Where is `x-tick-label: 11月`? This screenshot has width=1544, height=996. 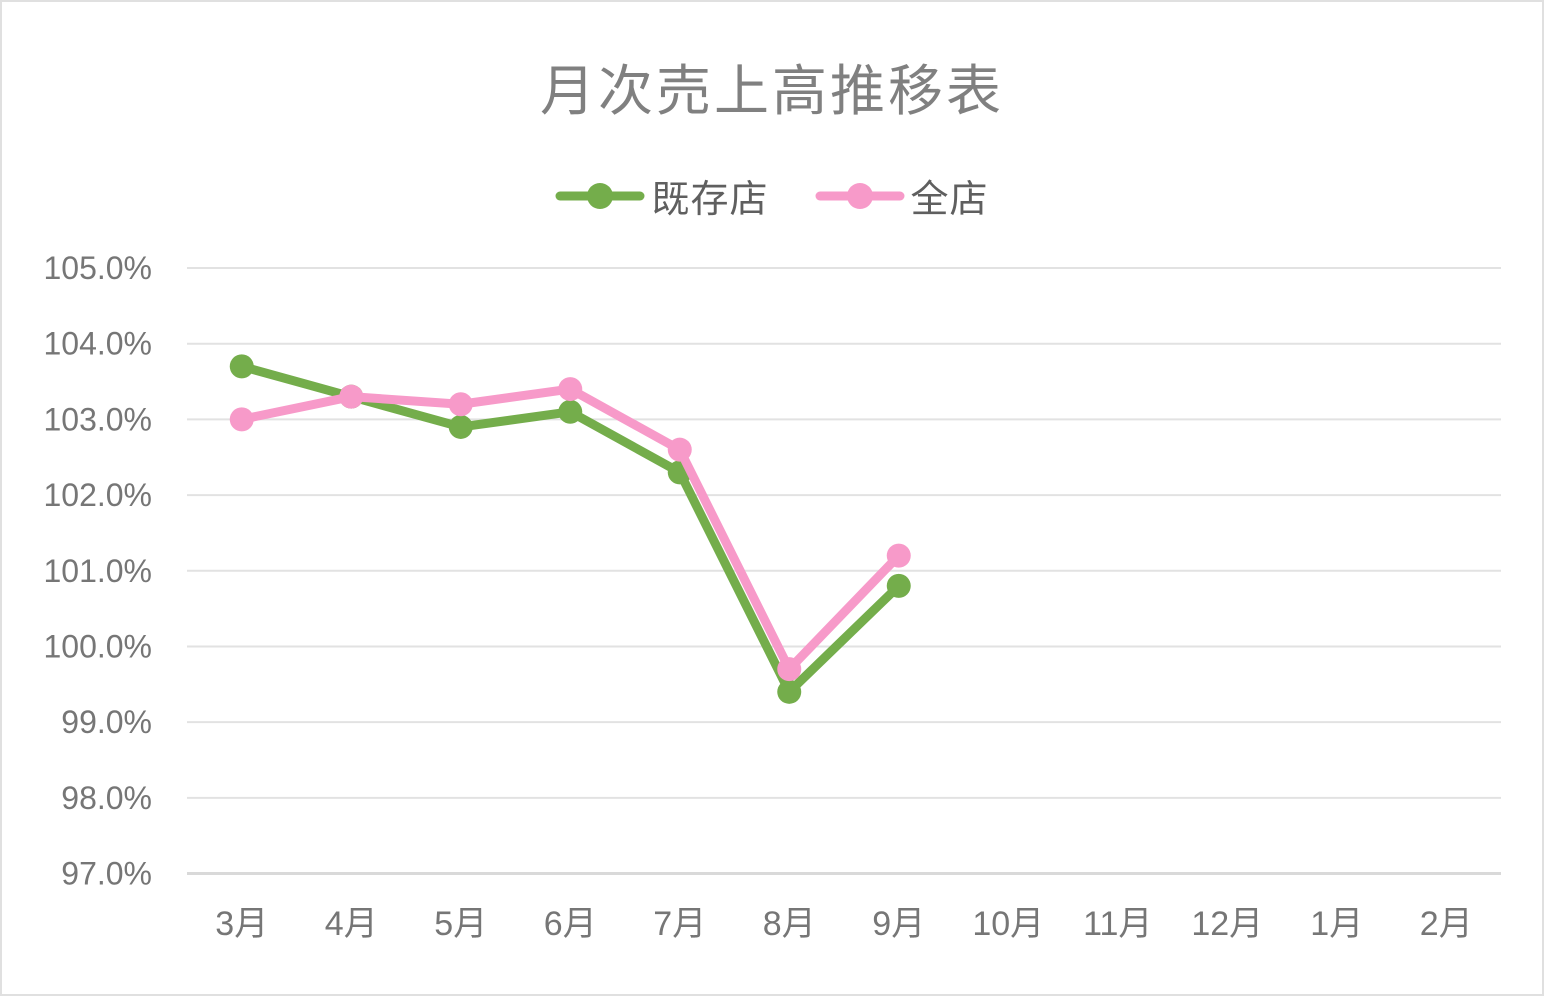
x-tick-label: 11月 is located at coordinates (1117, 924).